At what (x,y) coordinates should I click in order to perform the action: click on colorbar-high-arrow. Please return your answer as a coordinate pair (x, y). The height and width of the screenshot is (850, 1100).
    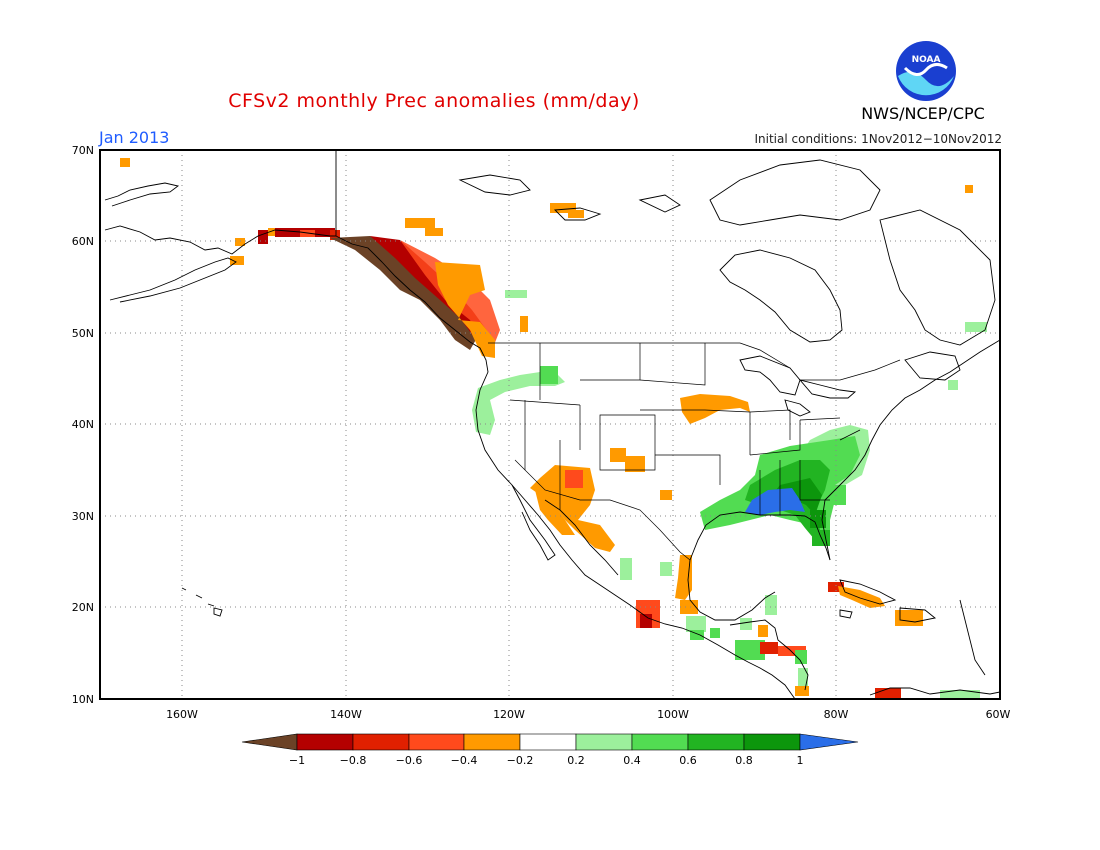
    Looking at the image, I should click on (829, 742).